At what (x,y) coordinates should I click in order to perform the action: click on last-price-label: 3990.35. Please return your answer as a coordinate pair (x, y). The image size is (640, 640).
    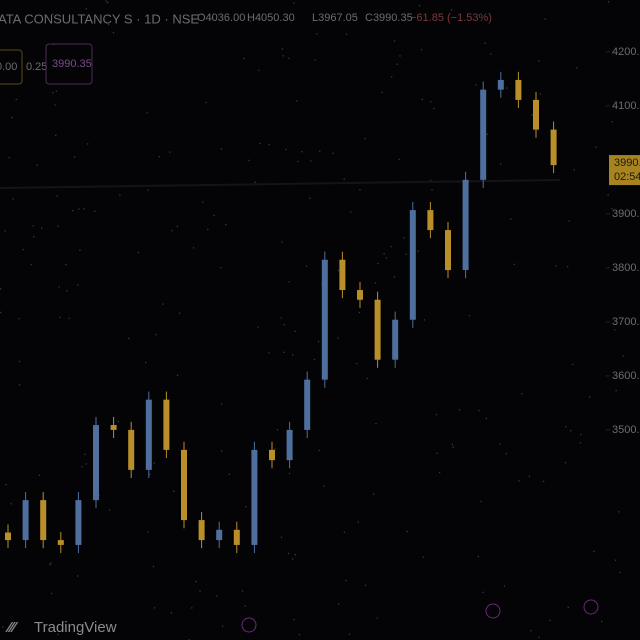
    Looking at the image, I should click on (627, 163).